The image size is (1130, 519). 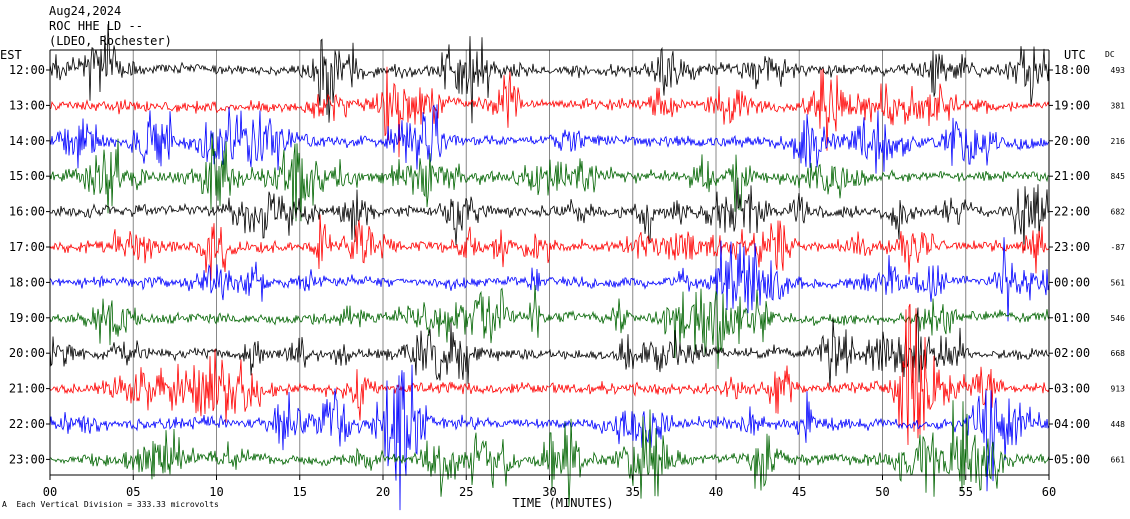 What do you see at coordinates (1118, 459) in the screenshot?
I see `dc-value: 661` at bounding box center [1118, 459].